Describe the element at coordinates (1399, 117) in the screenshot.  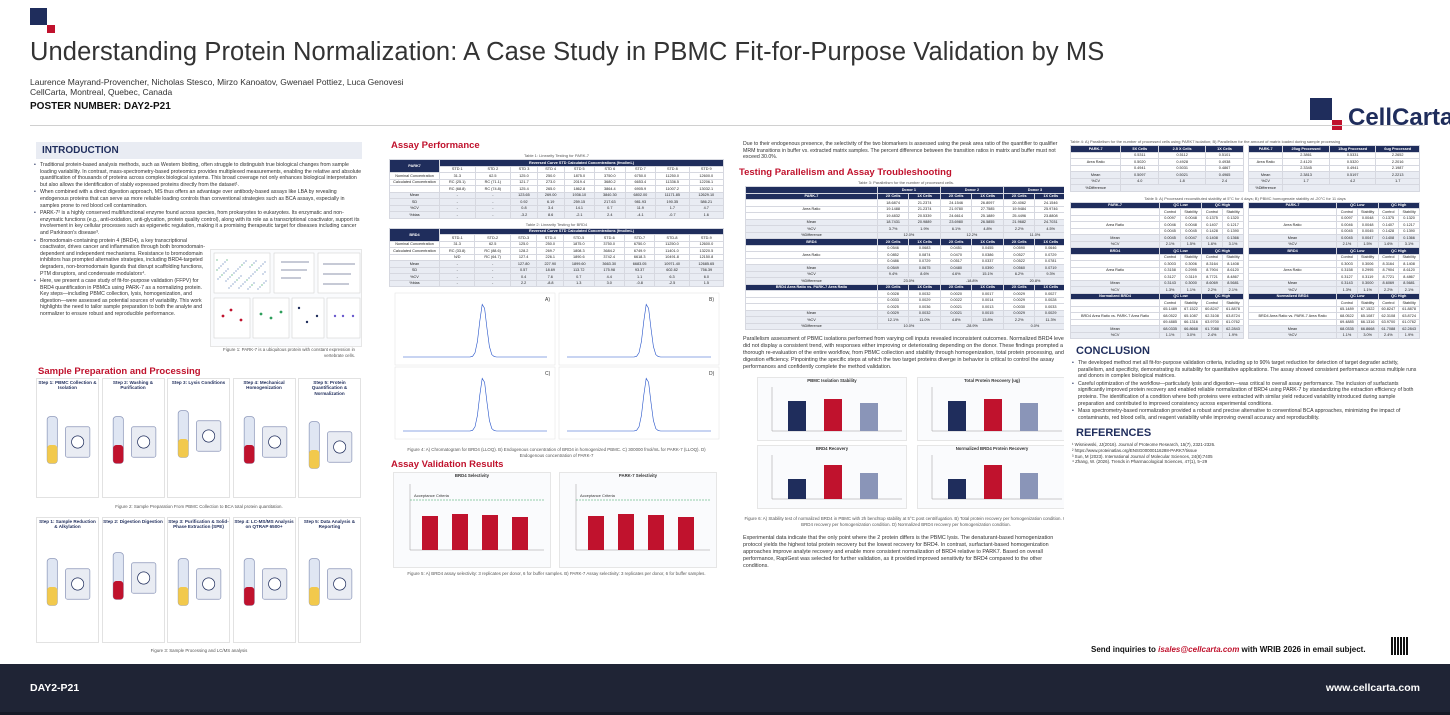
I see `brand-name: CellCarta` at that location.